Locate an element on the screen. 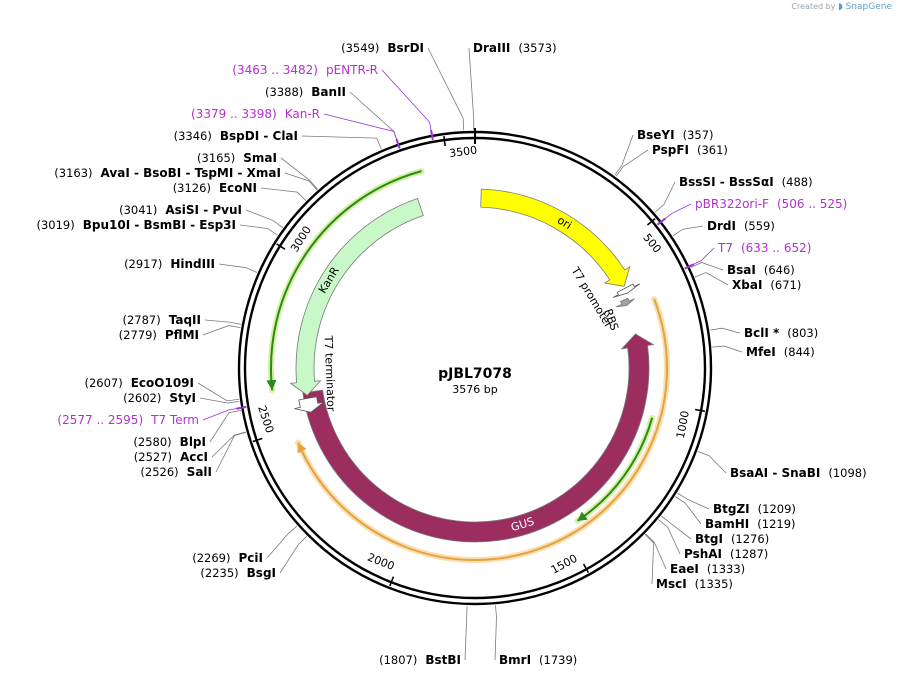 The image size is (898, 683). orf-glow is located at coordinates (346, 281).